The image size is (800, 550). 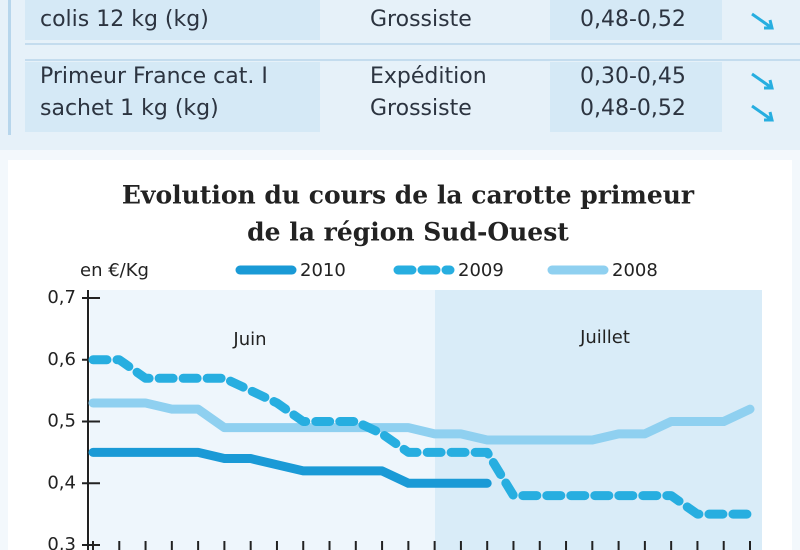 I want to click on legend-label: 2010, so click(x=323, y=270).